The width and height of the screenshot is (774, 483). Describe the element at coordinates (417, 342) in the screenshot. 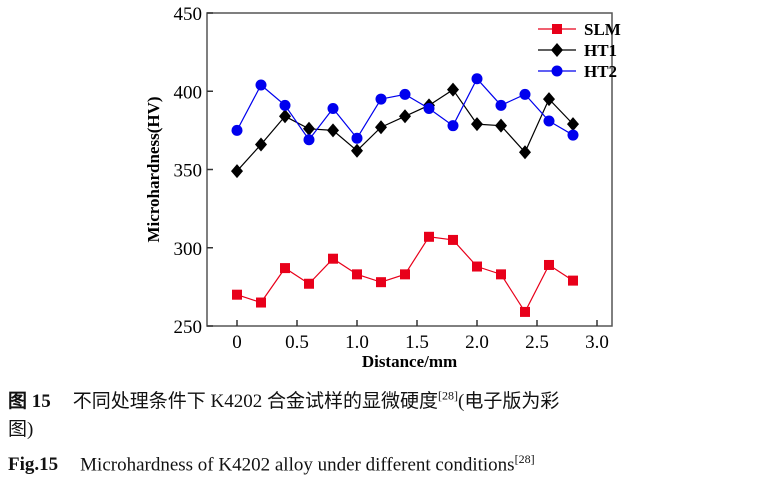

I see `x-tick-label: 1.5` at that location.